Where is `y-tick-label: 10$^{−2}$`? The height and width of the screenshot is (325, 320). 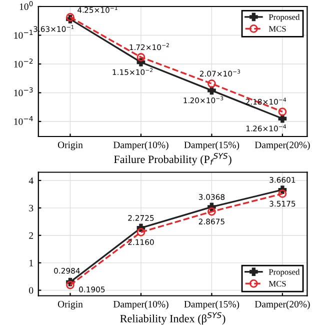
y-tick-label: 10$^{−2}$ is located at coordinates (23, 63).